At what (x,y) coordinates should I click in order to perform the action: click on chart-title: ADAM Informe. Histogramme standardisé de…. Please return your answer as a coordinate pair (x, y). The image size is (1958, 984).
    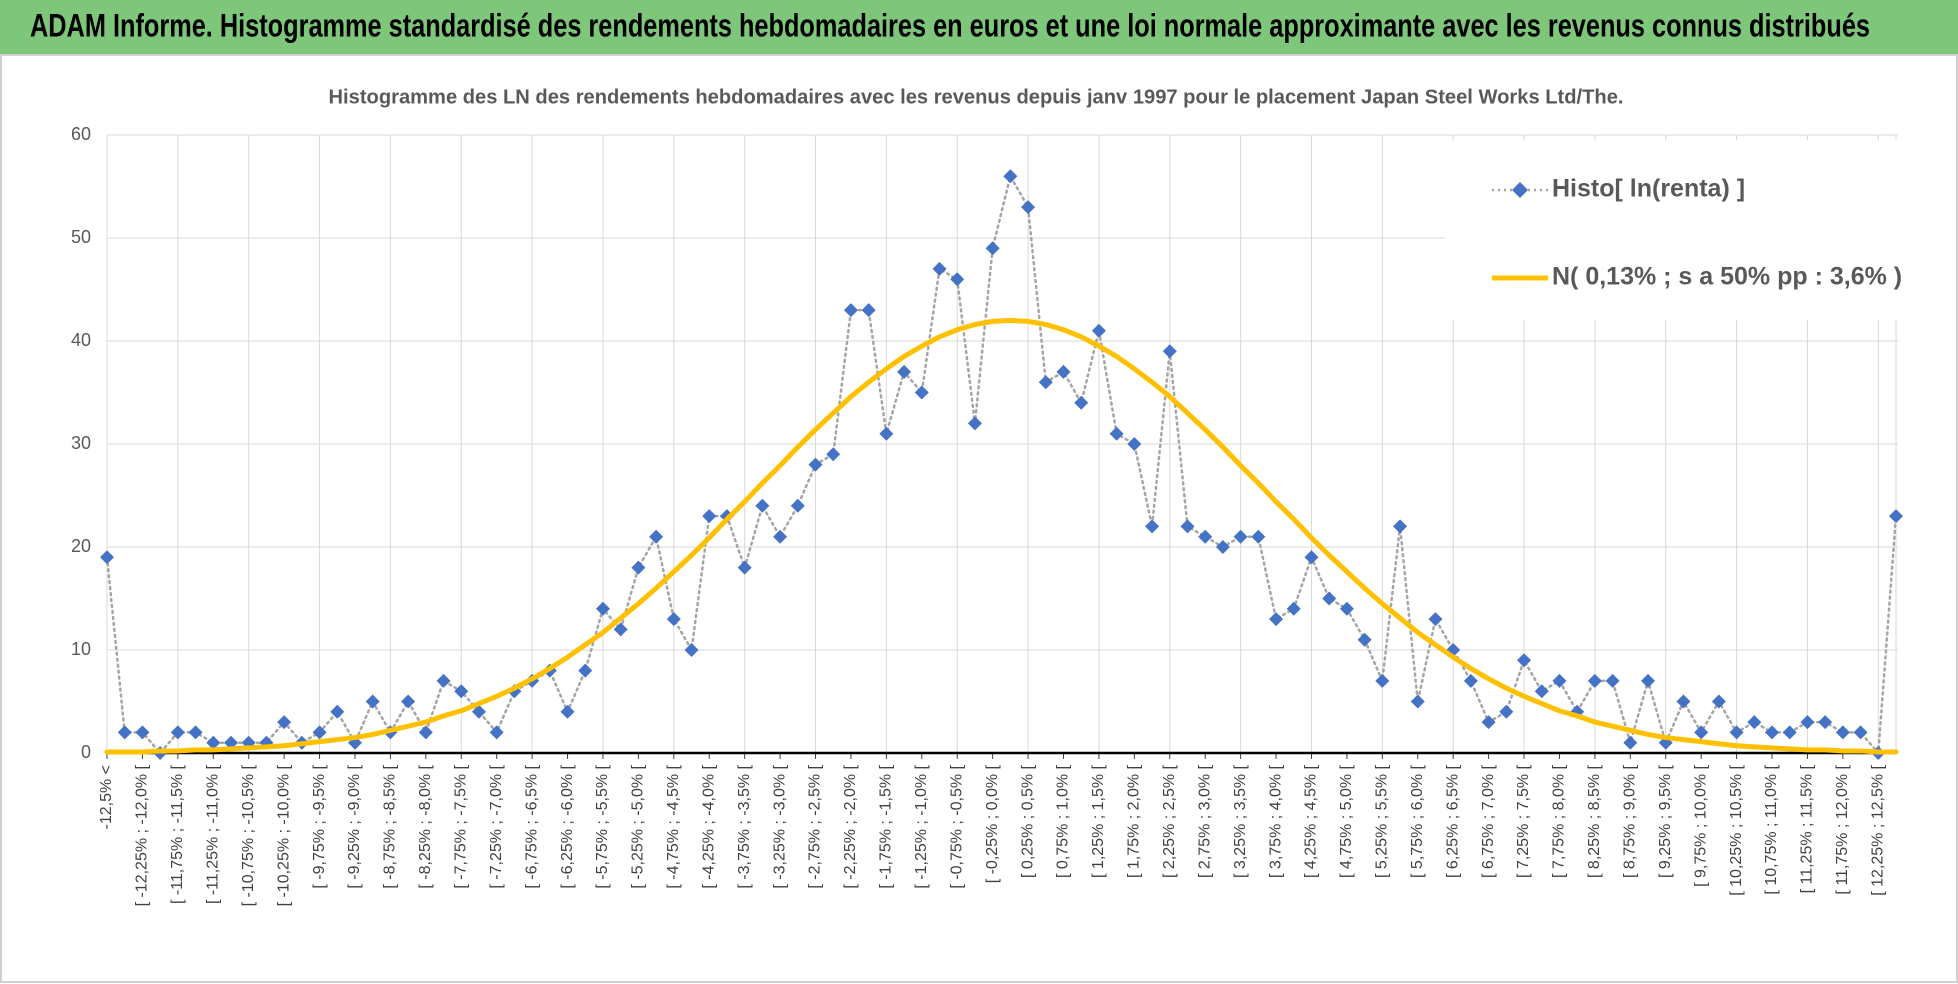
    Looking at the image, I should click on (950, 25).